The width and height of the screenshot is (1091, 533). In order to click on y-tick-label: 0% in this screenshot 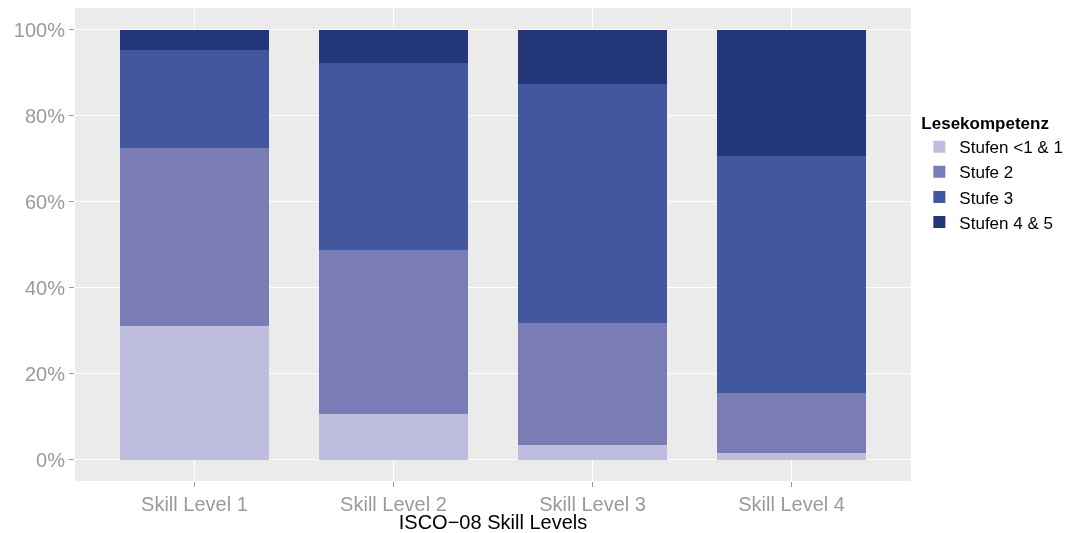, I will do `click(51, 459)`.